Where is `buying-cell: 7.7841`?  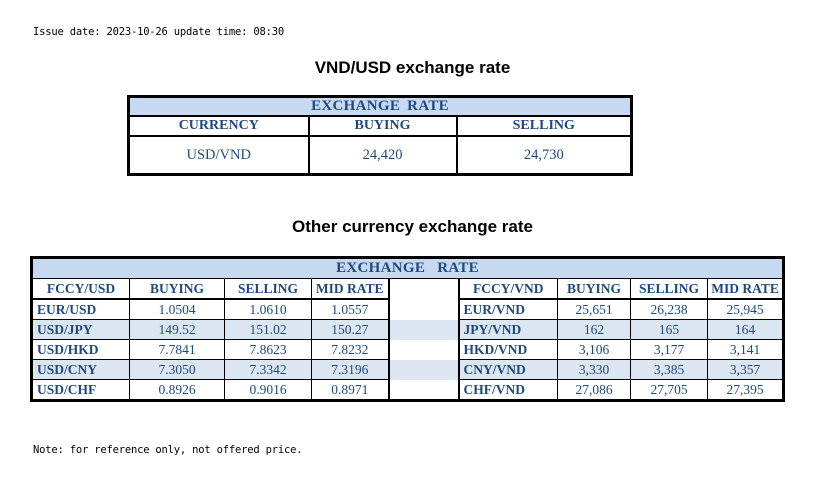 buying-cell: 7.7841 is located at coordinates (177, 349).